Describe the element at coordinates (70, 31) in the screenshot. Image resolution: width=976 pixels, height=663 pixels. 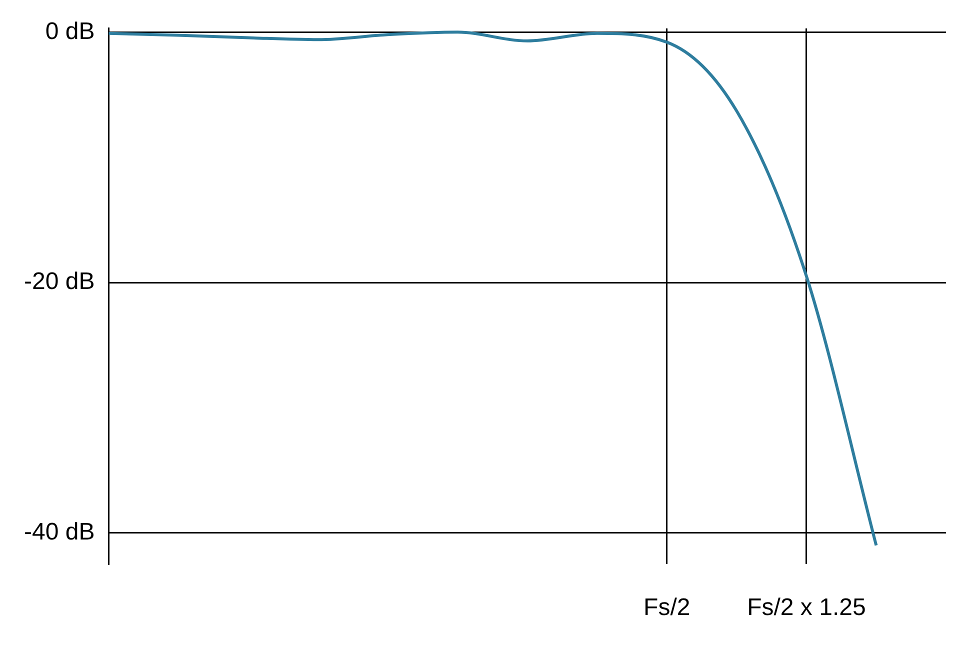
I see `y-tick-label: 0 dB` at that location.